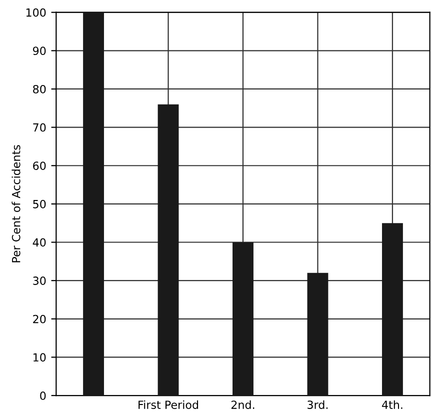 The width and height of the screenshot is (432, 412). What do you see at coordinates (39, 127) in the screenshot?
I see `y-tick-label: 70` at bounding box center [39, 127].